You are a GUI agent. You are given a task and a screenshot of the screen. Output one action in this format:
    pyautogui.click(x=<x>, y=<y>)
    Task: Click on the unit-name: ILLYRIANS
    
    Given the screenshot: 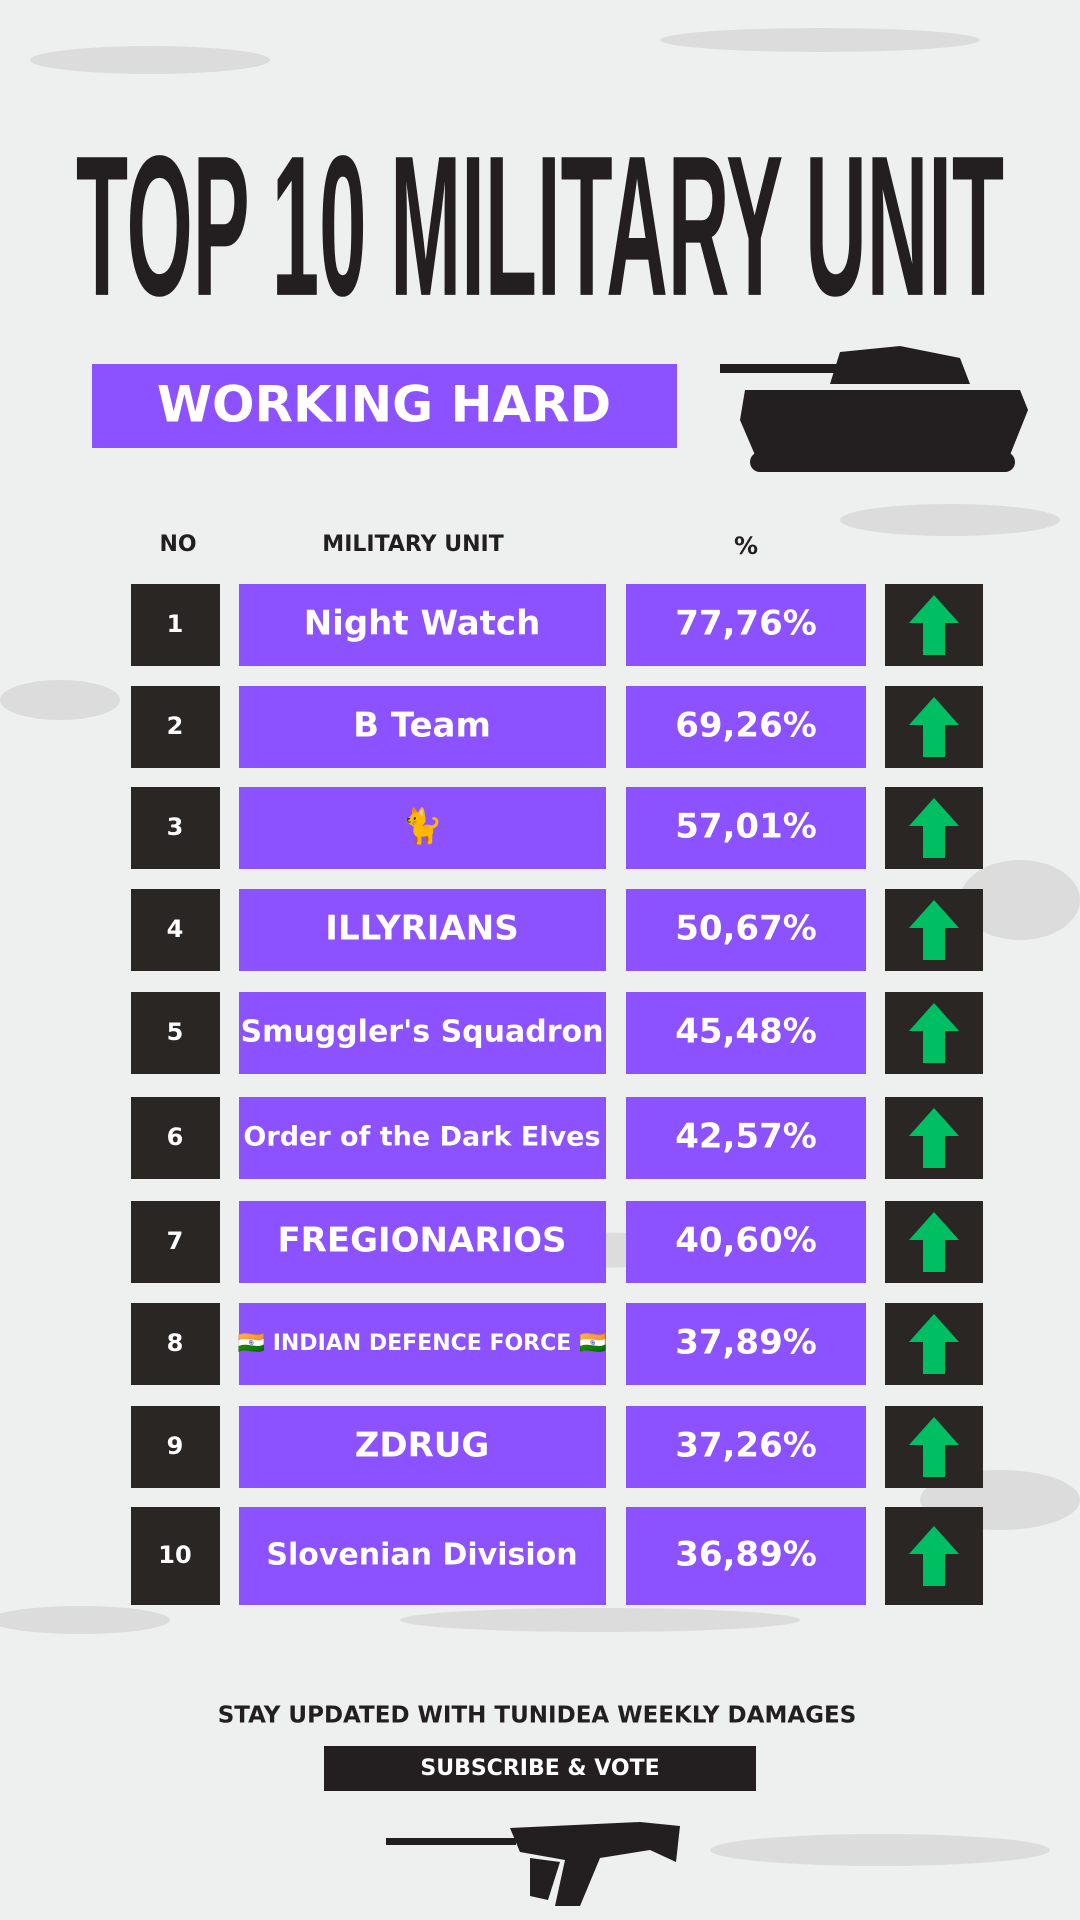 What is the action you would take?
    pyautogui.click(x=421, y=929)
    